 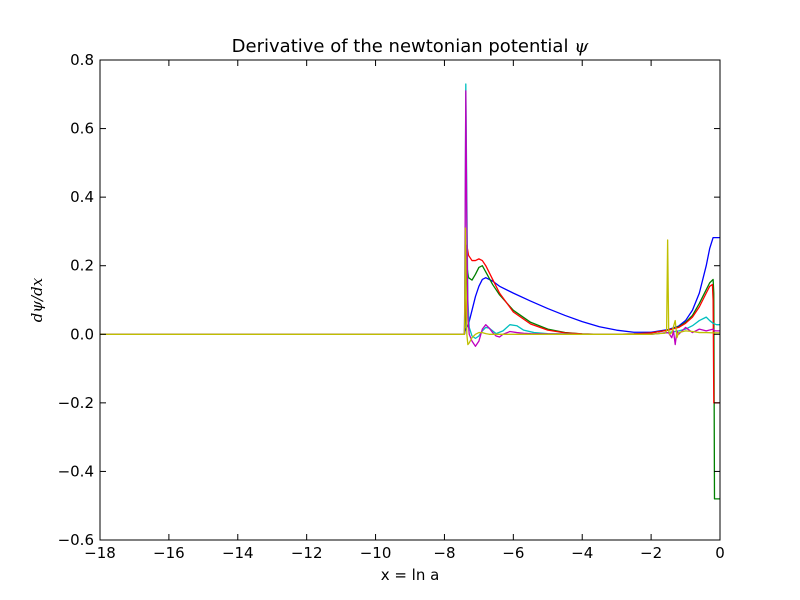 What do you see at coordinates (720, 553) in the screenshot?
I see `x-tick-label: 0` at bounding box center [720, 553].